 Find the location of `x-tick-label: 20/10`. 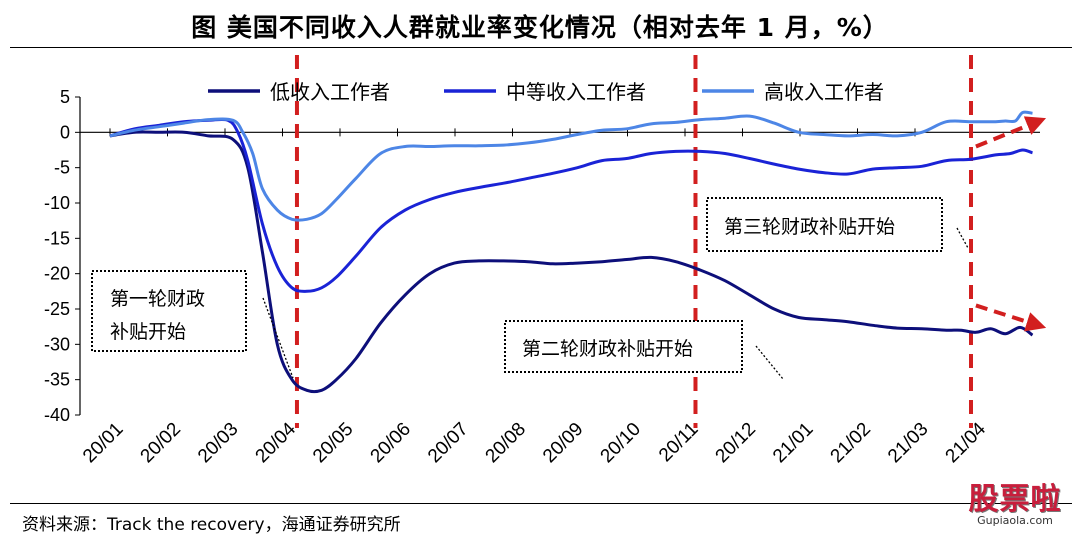

x-tick-label: 20/10 is located at coordinates (621, 443).